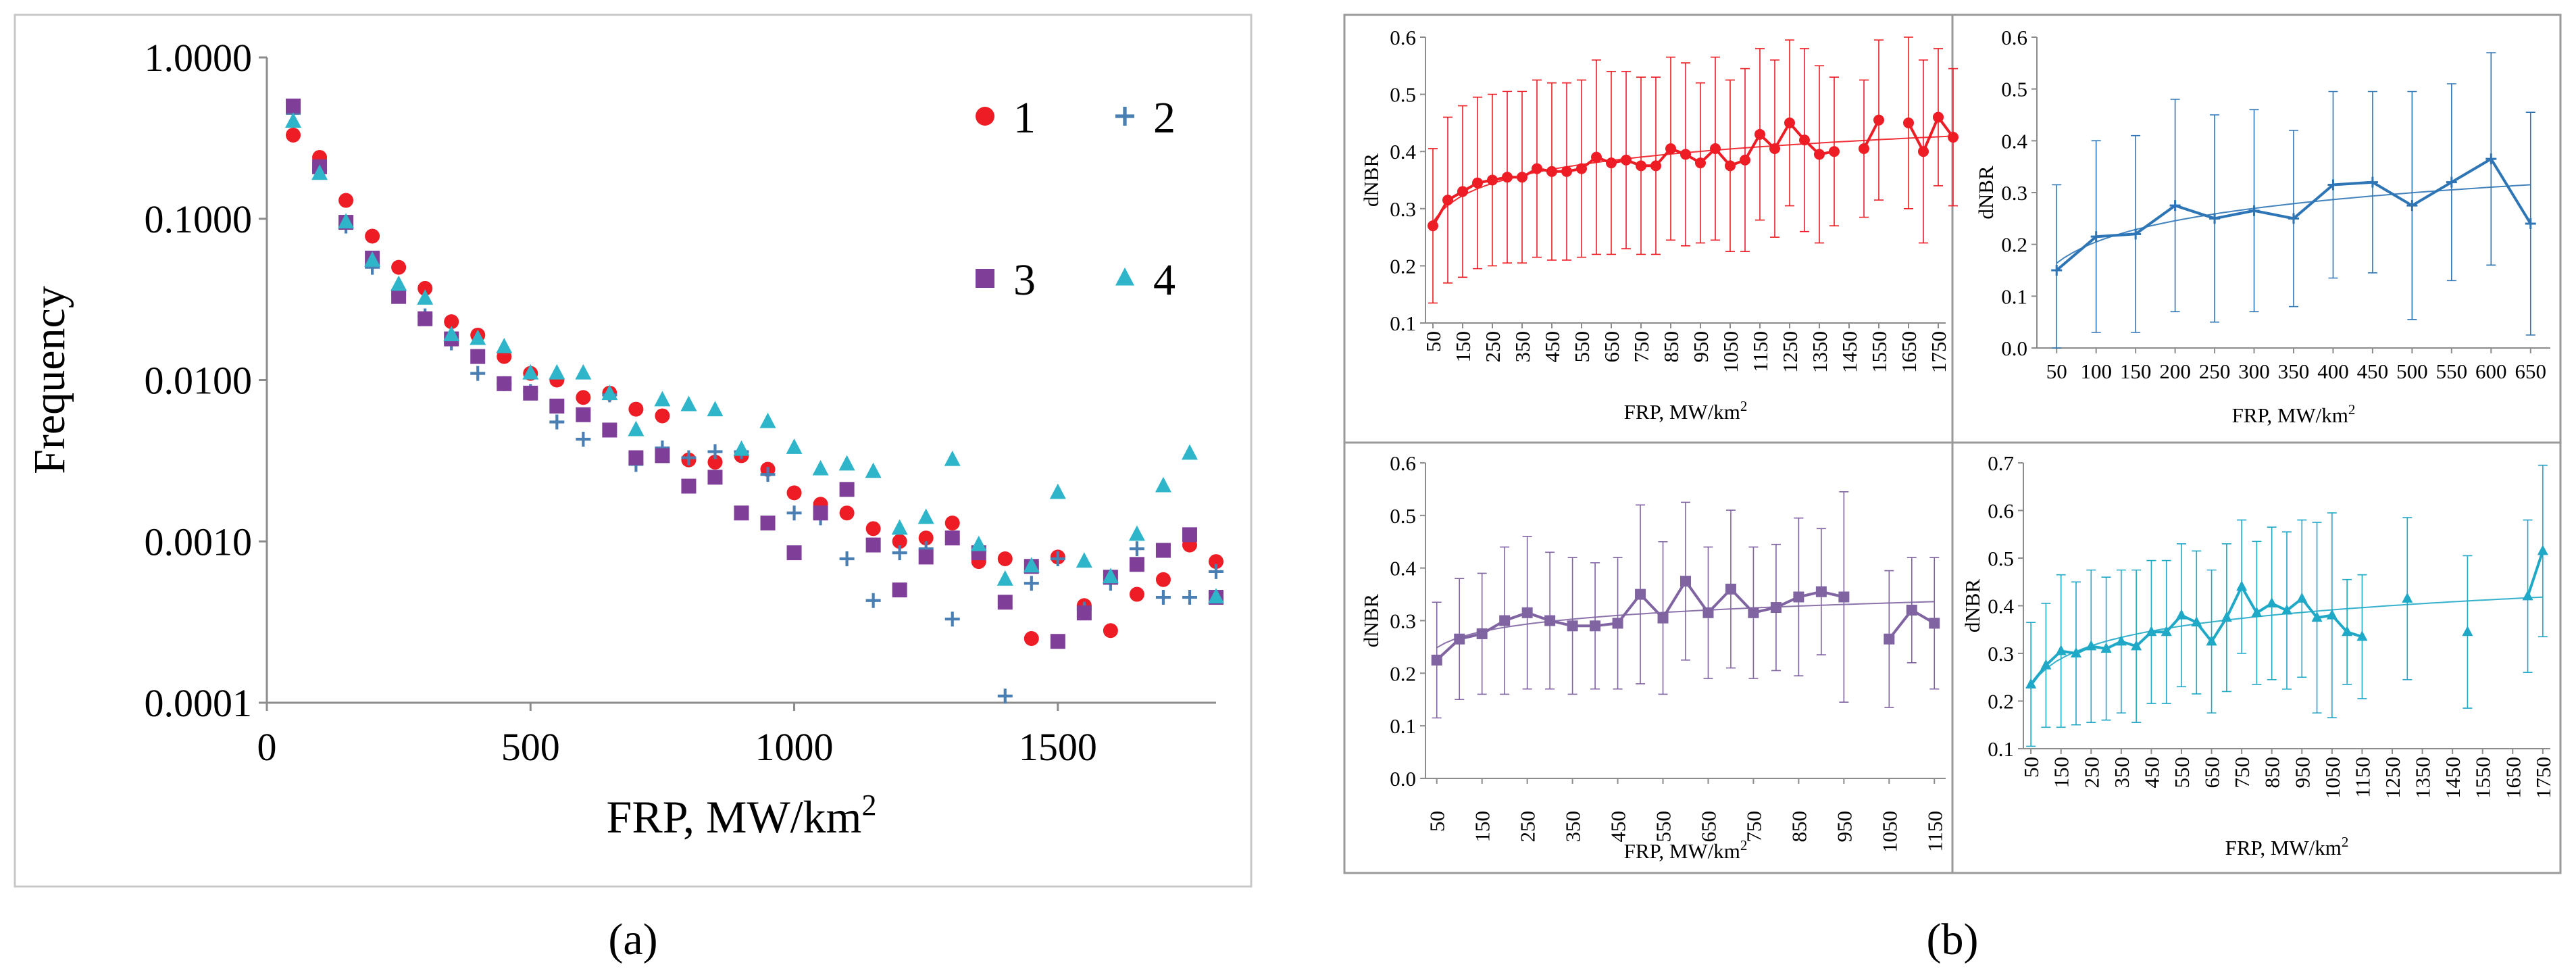 The height and width of the screenshot is (973, 2576). What do you see at coordinates (2014, 193) in the screenshot?
I see `y-tick-label: 0.3` at bounding box center [2014, 193].